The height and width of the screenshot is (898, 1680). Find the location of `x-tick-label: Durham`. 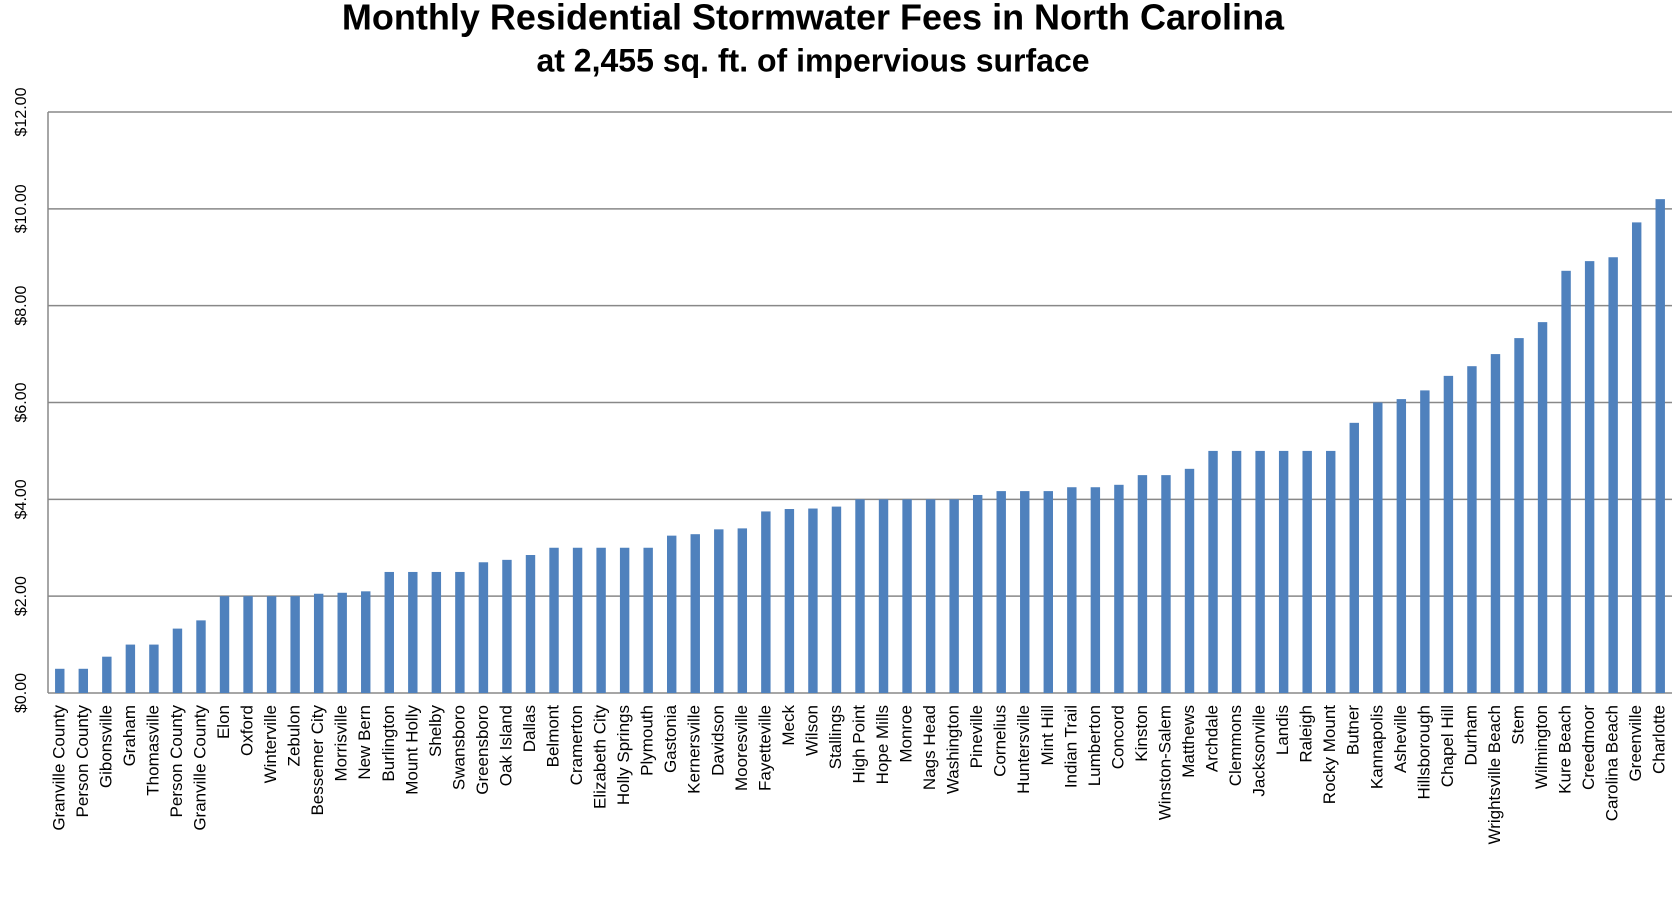

x-tick-label: Durham is located at coordinates (1470, 735).